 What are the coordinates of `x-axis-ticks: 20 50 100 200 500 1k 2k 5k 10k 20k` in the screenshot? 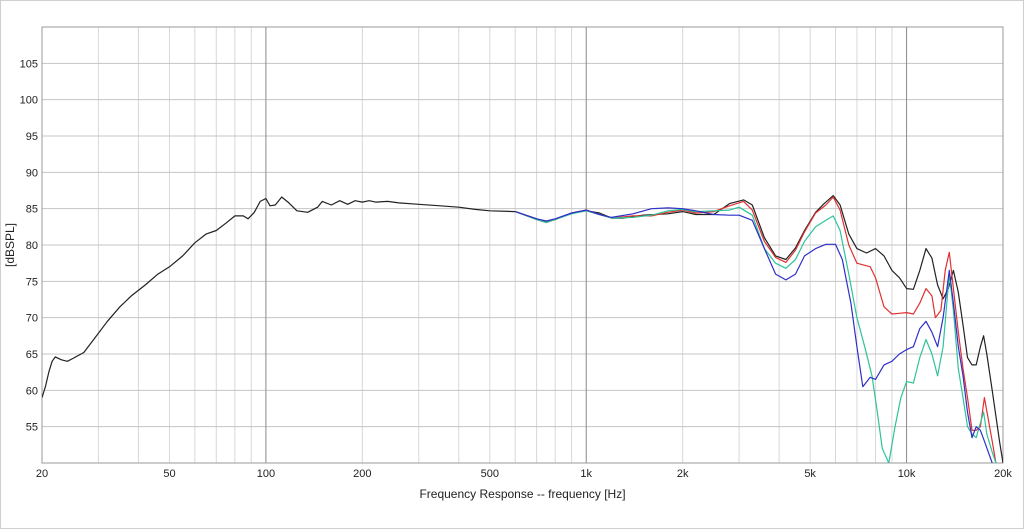 It's located at (524, 474).